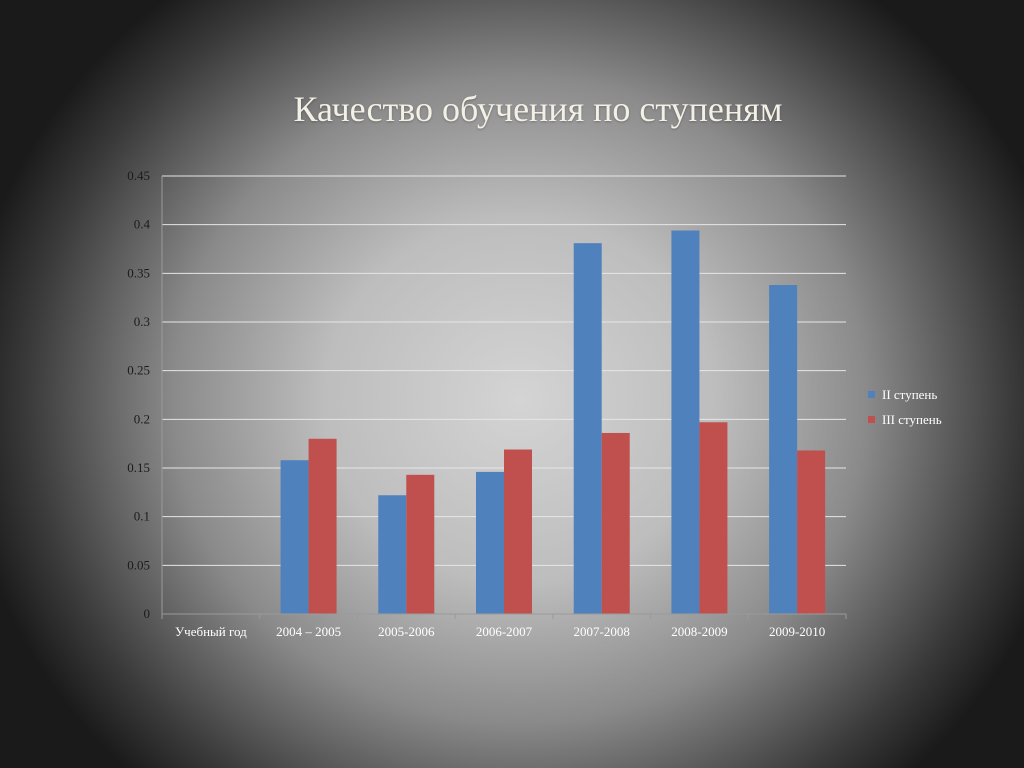  What do you see at coordinates (406, 631) in the screenshot?
I see `x-tick-label: 2005-2006` at bounding box center [406, 631].